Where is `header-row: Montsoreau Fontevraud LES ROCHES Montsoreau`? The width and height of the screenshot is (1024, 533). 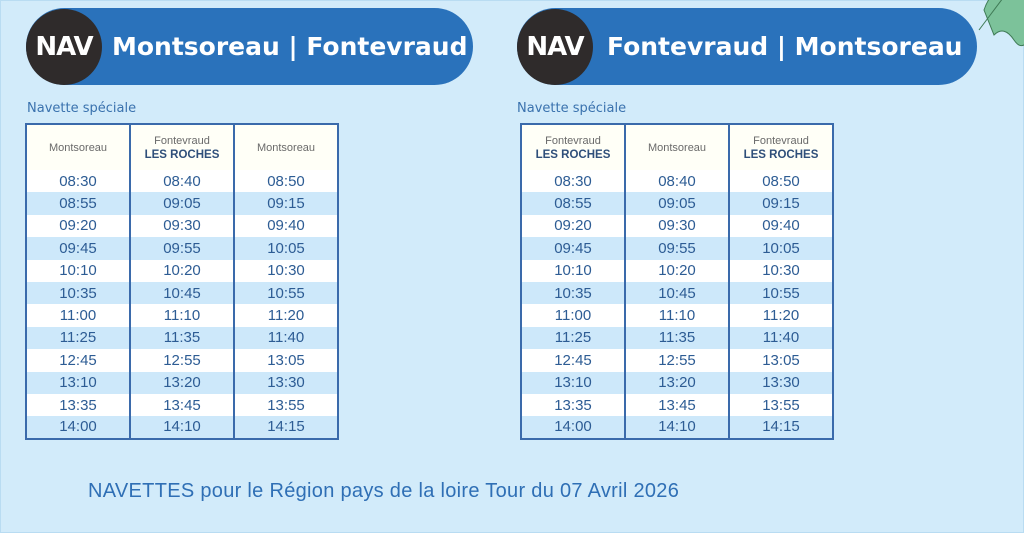 header-row: Montsoreau Fontevraud LES ROCHES Montsoreau is located at coordinates (182, 147).